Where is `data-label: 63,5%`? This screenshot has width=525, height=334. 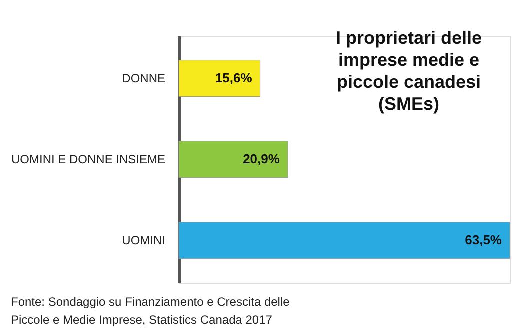
data-label: 63,5% is located at coordinates (483, 240).